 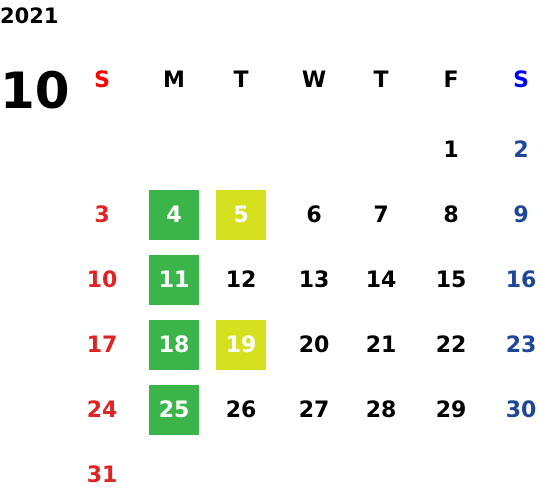 I want to click on day: 20, so click(x=314, y=345).